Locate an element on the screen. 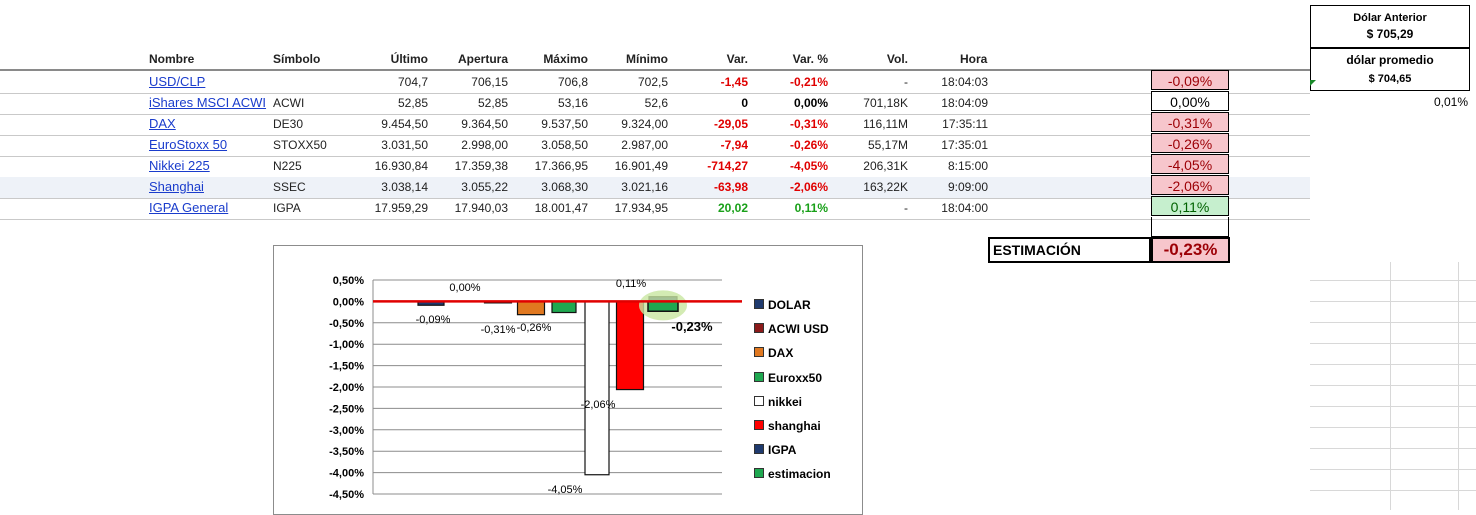 Image resolution: width=1476 pixels, height=515 pixels. data-label: -0,31% is located at coordinates (498, 330).